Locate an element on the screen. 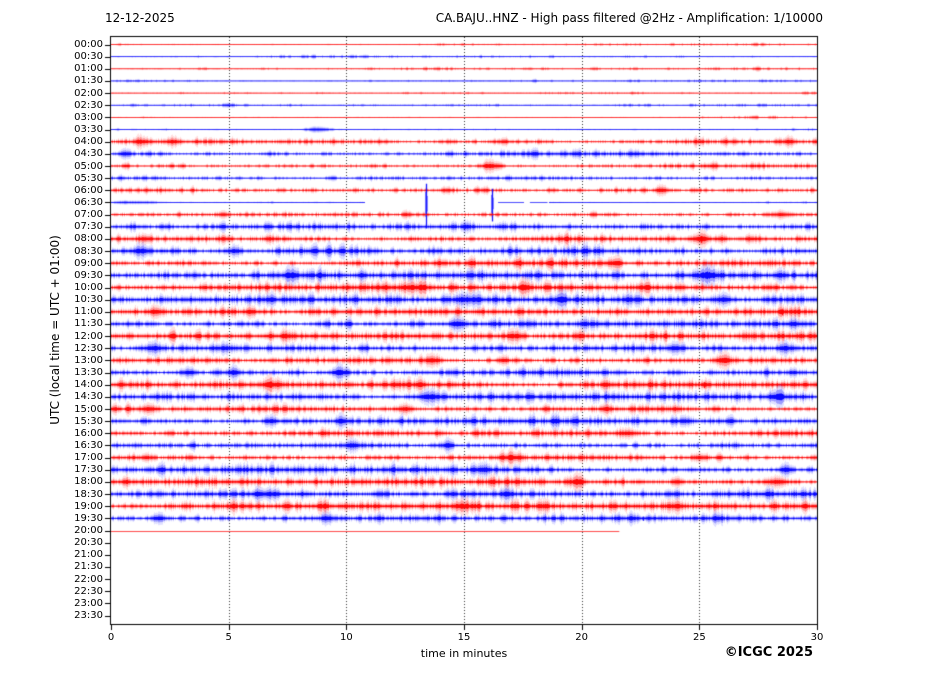 Image resolution: width=927 pixels, height=696 pixels. y-tick-label: 02:30 is located at coordinates (88, 105).